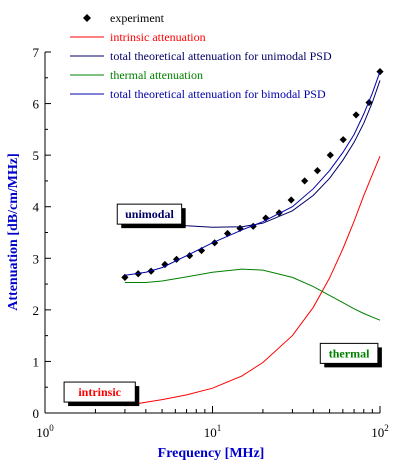 The width and height of the screenshot is (407, 466). I want to click on x-tick-label: 10⁰, so click(45, 431).